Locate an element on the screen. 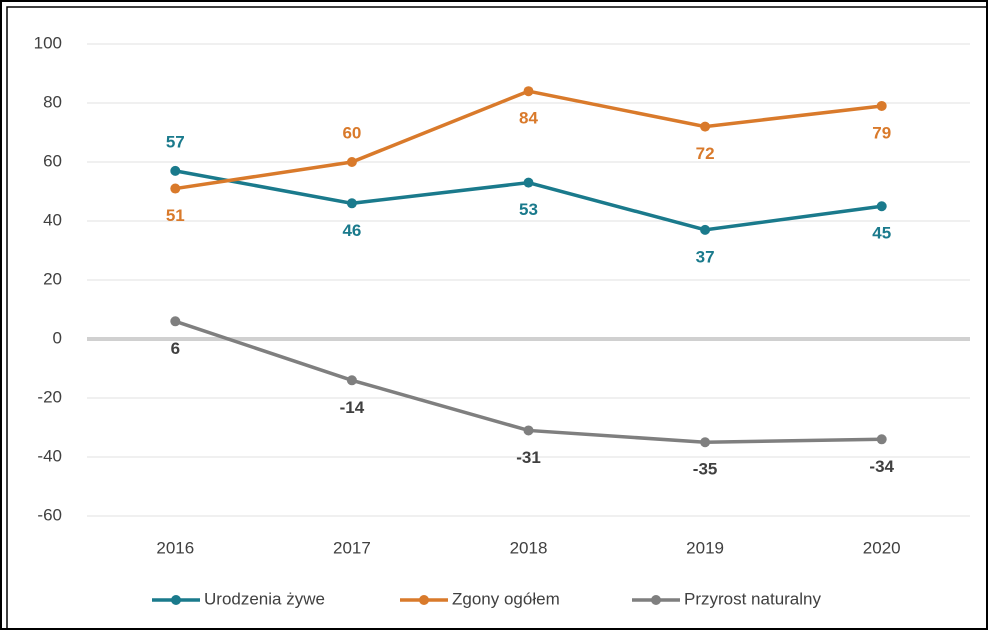  data-label: -31 is located at coordinates (528, 457).